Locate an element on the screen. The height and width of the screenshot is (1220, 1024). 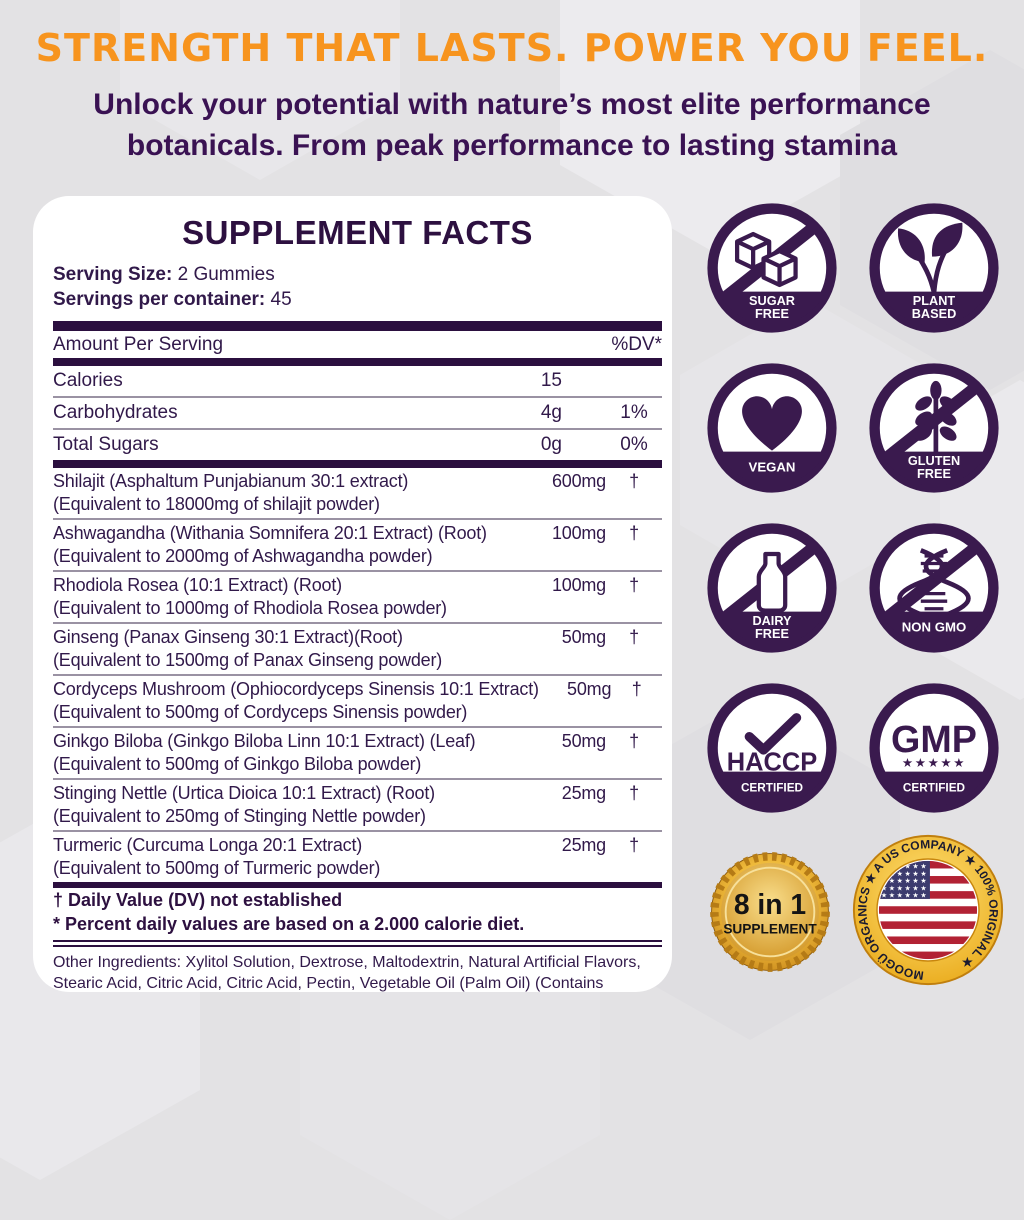
us-flag: ★★★★★★ ★★★★★★ ★★★★★★ ★★★★★★ ★★★★★★ is located at coordinates (928, 910).